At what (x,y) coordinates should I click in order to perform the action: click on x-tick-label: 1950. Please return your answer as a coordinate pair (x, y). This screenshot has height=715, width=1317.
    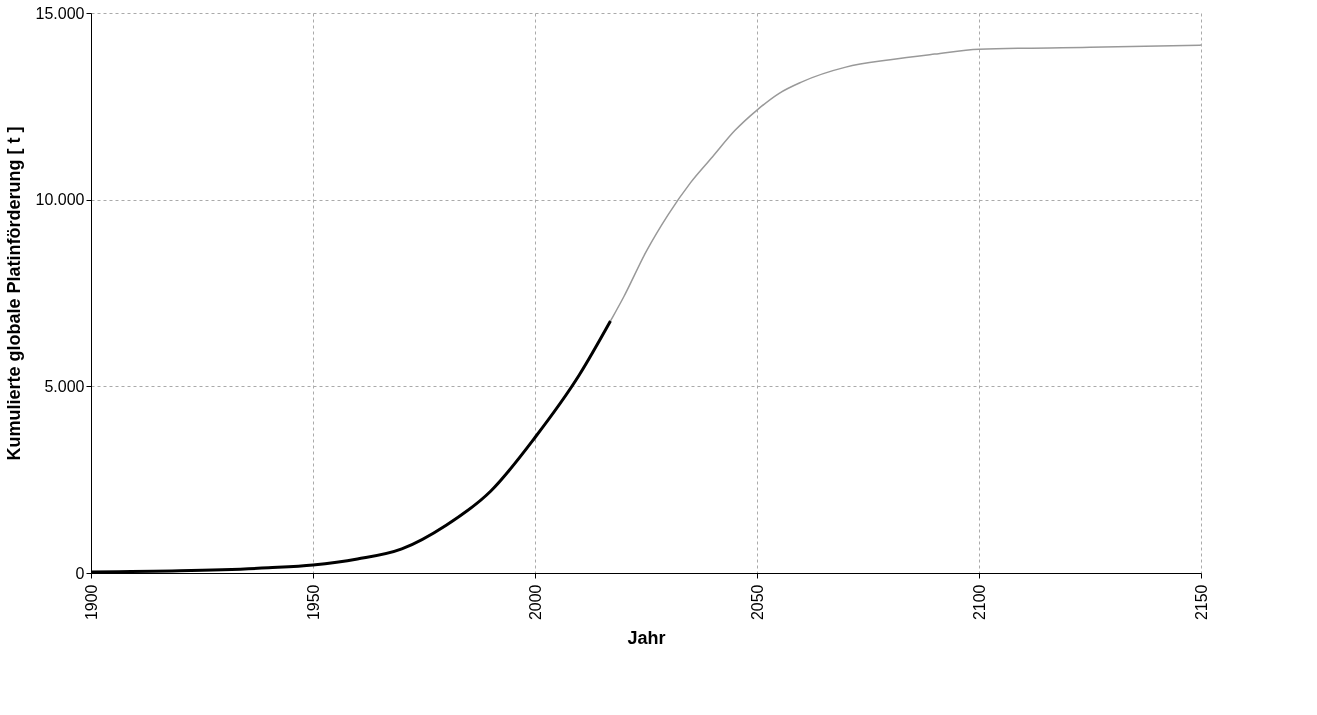
    Looking at the image, I should click on (313, 602).